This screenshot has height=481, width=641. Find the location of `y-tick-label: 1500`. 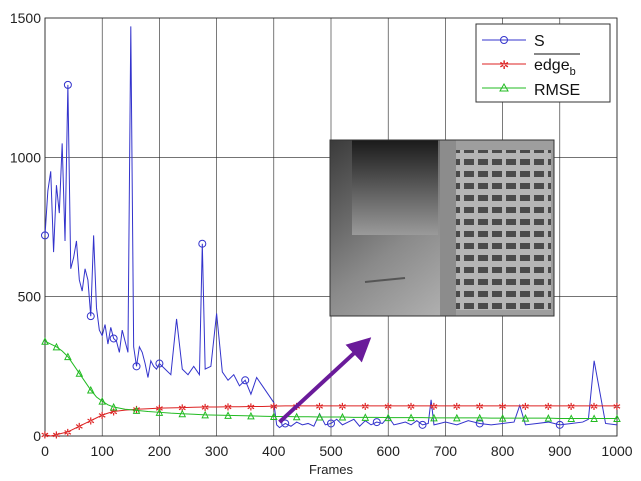

y-tick-label: 1500 is located at coordinates (25, 18).